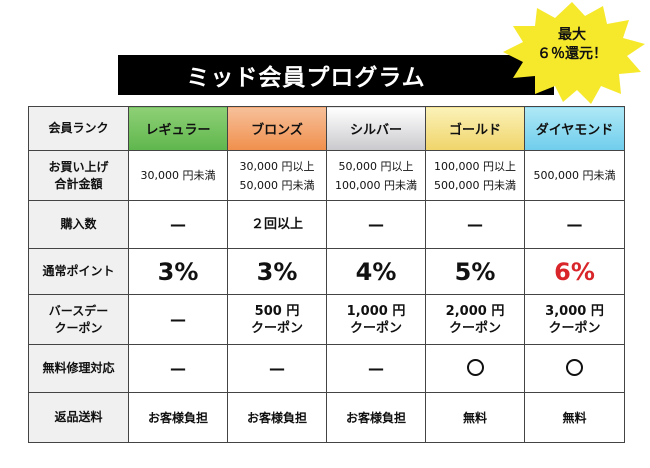  Describe the element at coordinates (574, 175) in the screenshot. I see `purchase-total-diamond: 500,000 円未満` at that location.